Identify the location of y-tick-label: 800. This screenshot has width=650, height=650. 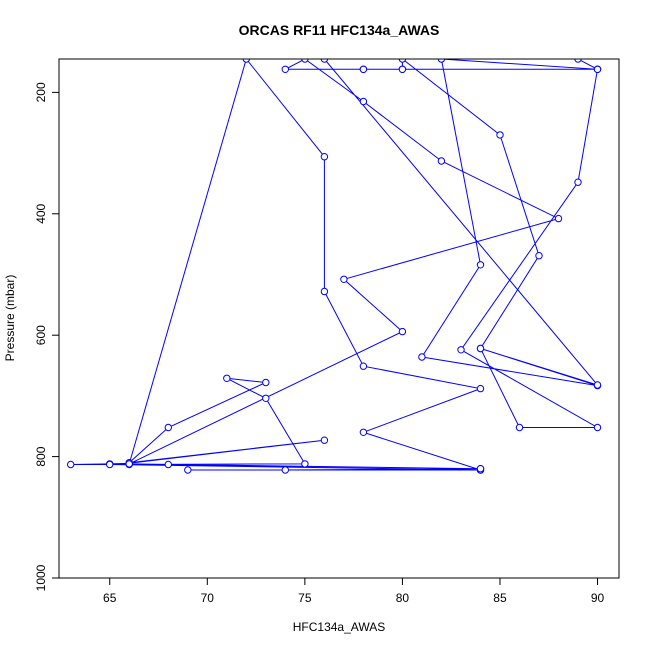
(41, 456).